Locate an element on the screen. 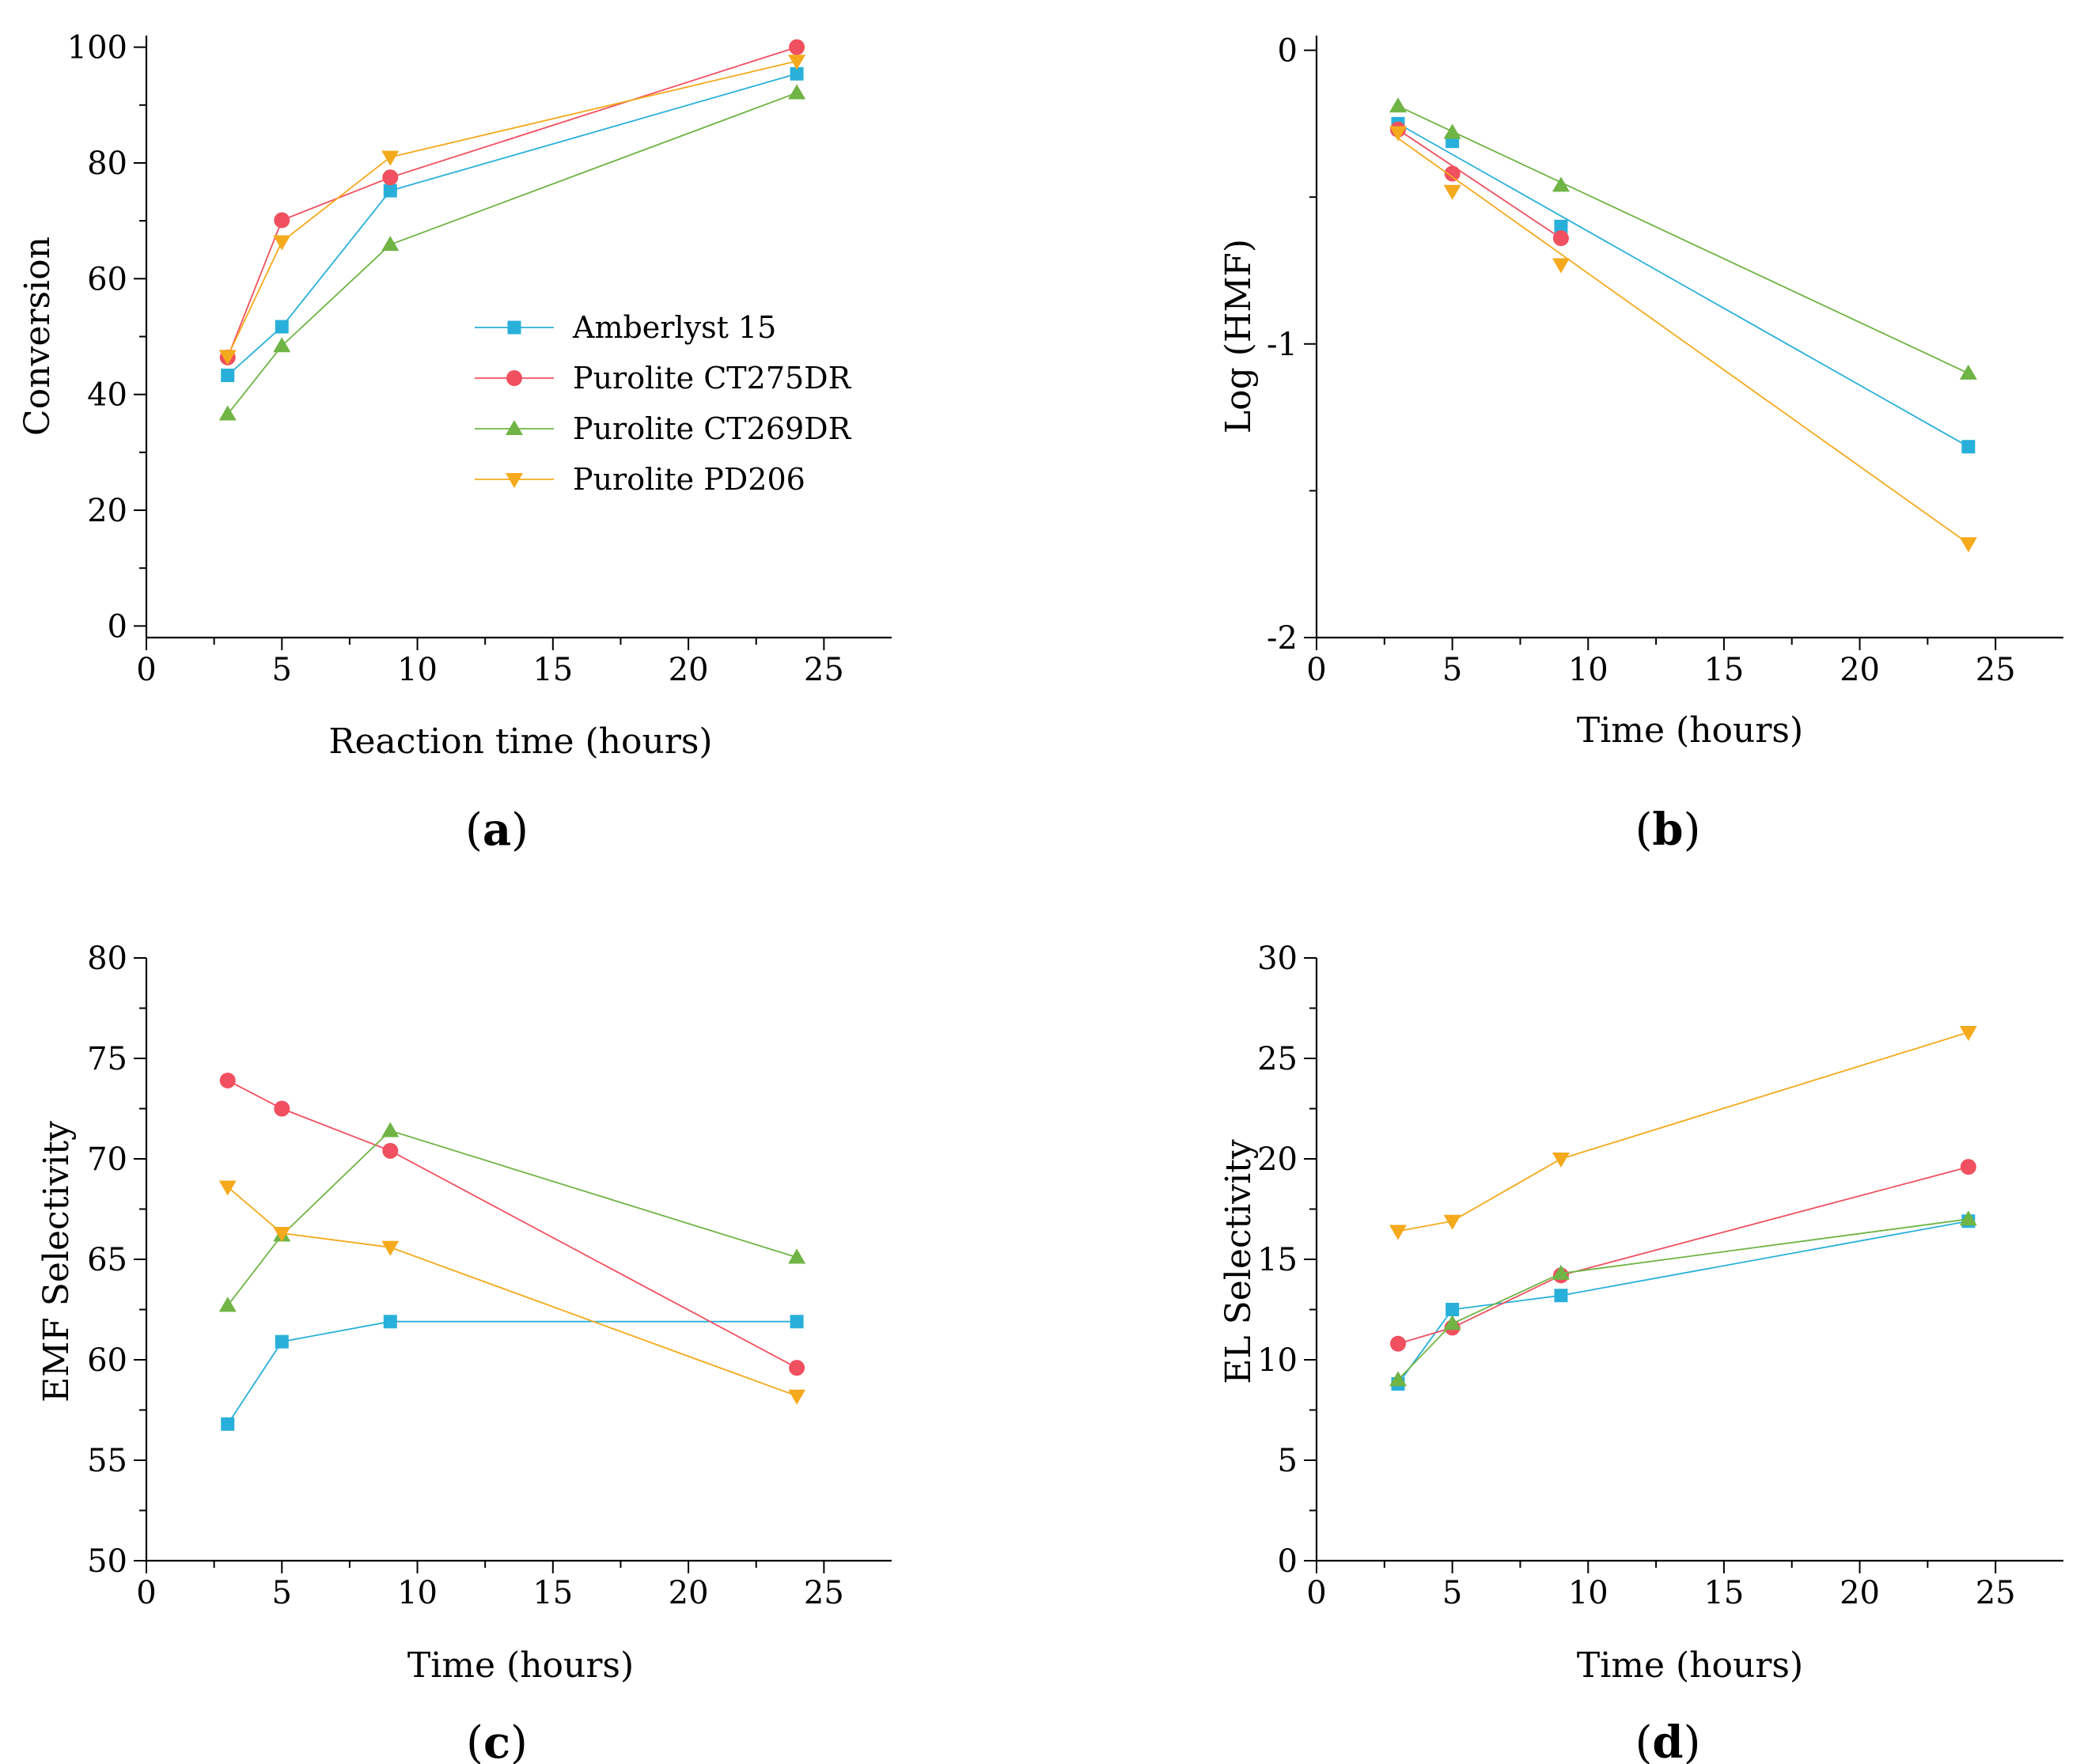 This screenshot has width=2084, height=1764. panel-a-y-tick-label: 0 is located at coordinates (118, 627).